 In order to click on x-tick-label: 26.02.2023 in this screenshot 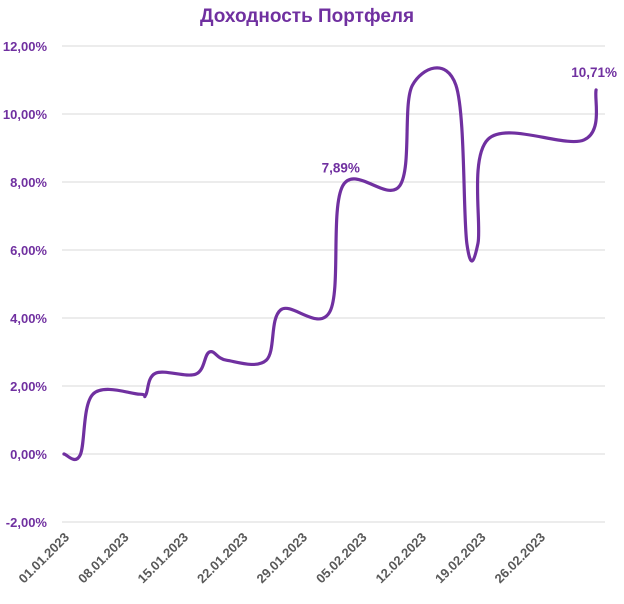, I will do `click(519, 558)`.